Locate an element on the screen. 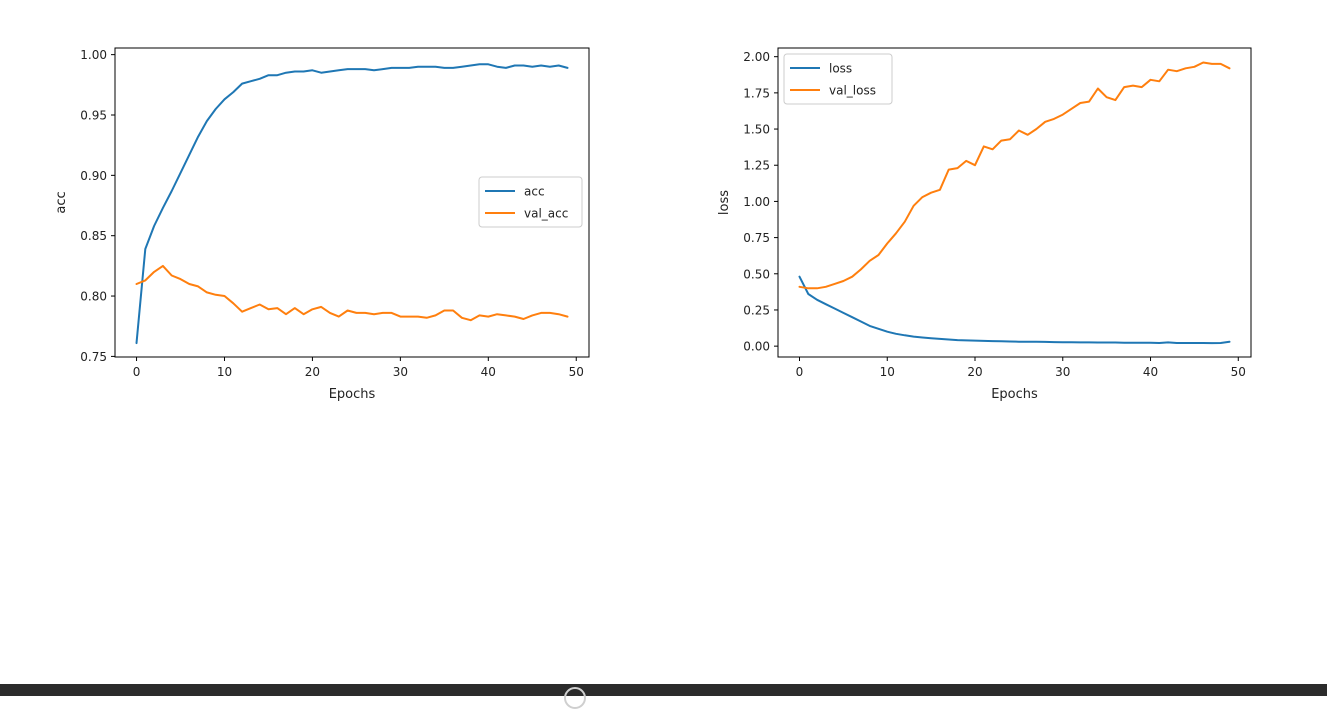 This screenshot has width=1327, height=709. y-tick-label: 1.50 is located at coordinates (756, 130).